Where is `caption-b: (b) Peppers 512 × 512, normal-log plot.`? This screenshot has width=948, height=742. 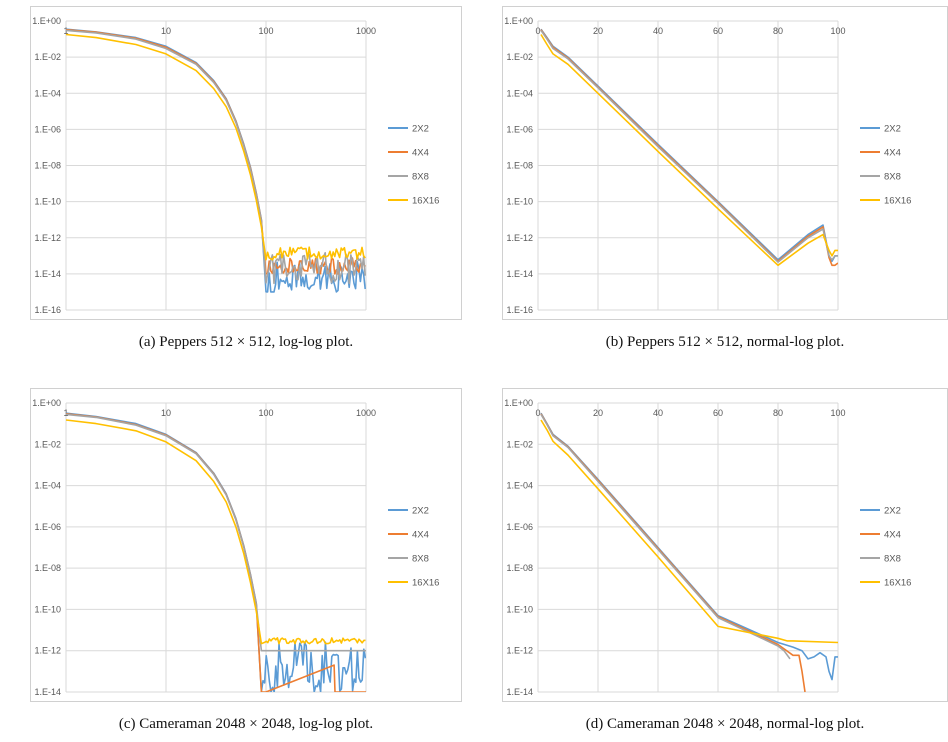
caption-b: (b) Peppers 512 × 512, normal-log plot. is located at coordinates (725, 342).